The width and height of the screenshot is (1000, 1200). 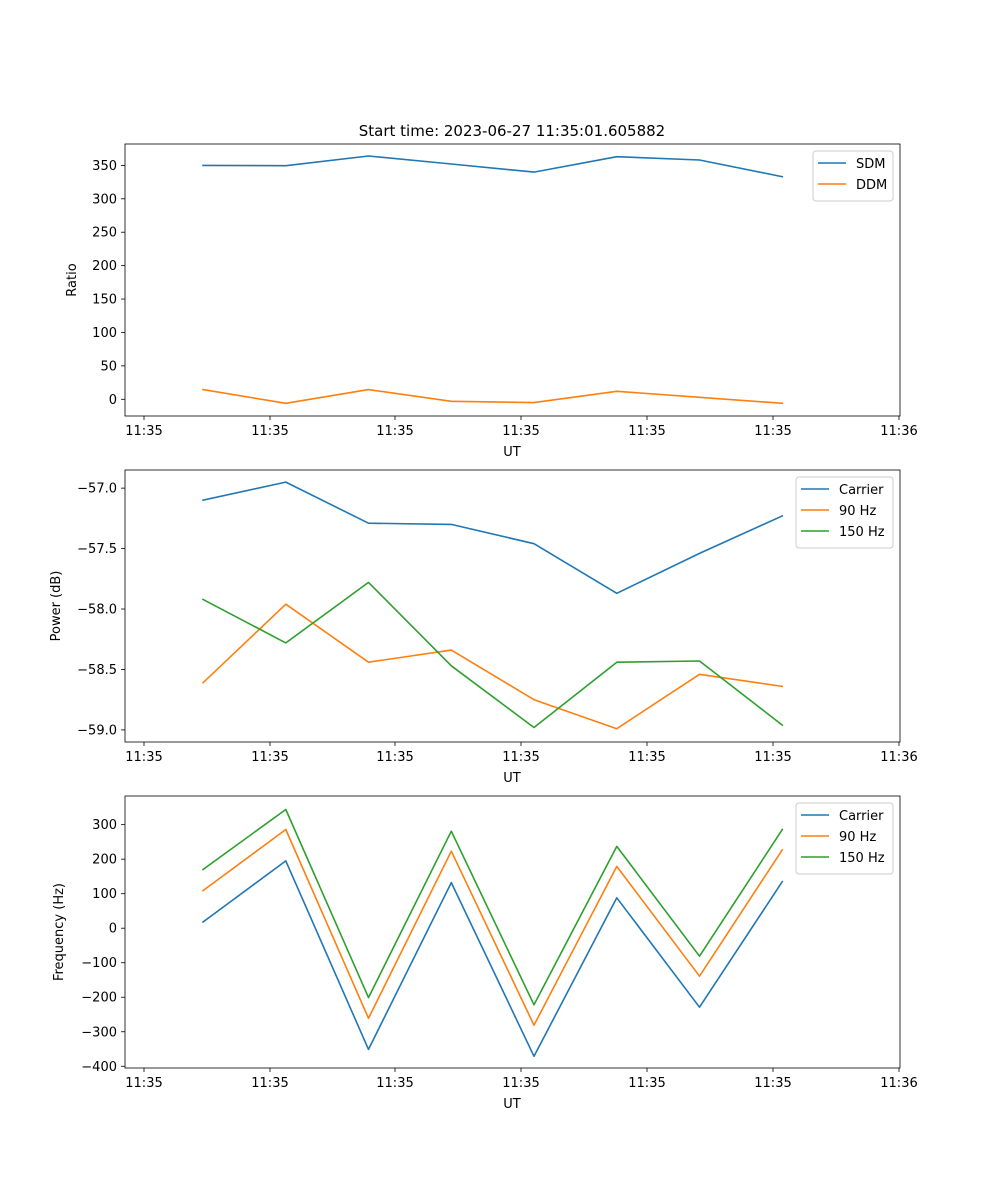 What do you see at coordinates (99, 1067) in the screenshot?
I see `y-tick-label: −400` at bounding box center [99, 1067].